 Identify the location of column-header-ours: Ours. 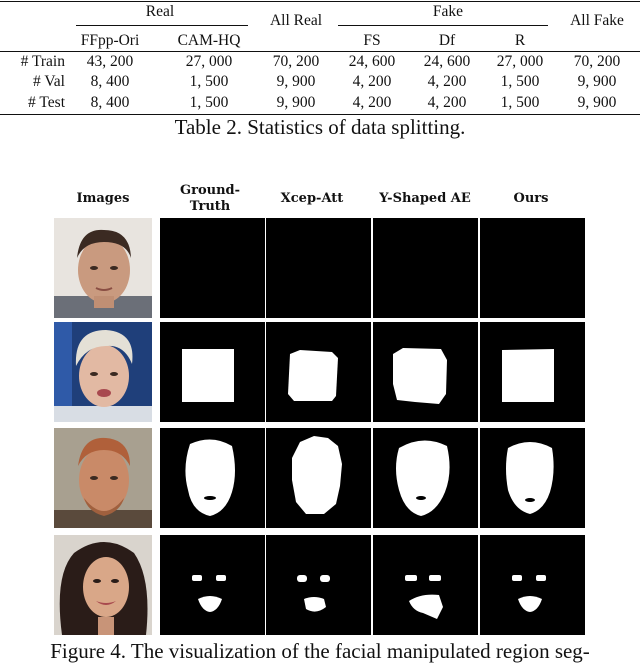
(531, 198).